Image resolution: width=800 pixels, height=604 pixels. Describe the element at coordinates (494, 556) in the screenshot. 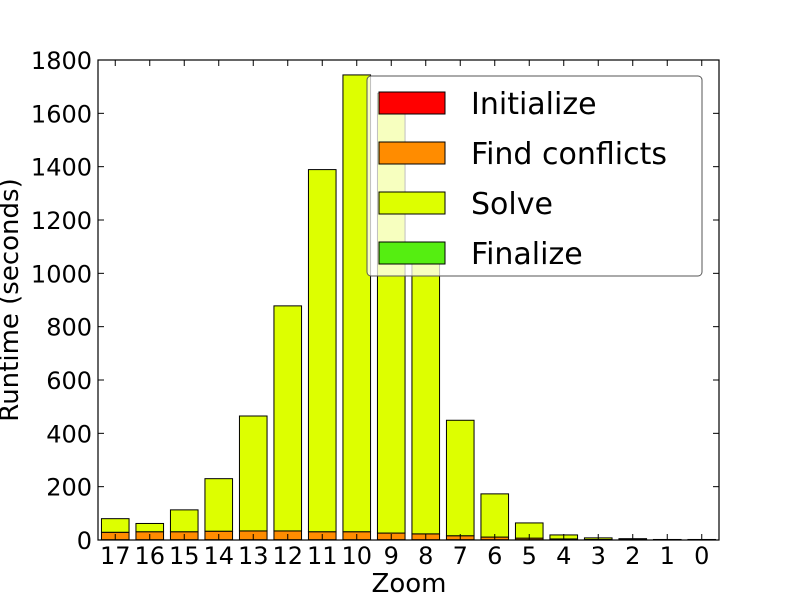

I see `x-tick-label: 6` at that location.